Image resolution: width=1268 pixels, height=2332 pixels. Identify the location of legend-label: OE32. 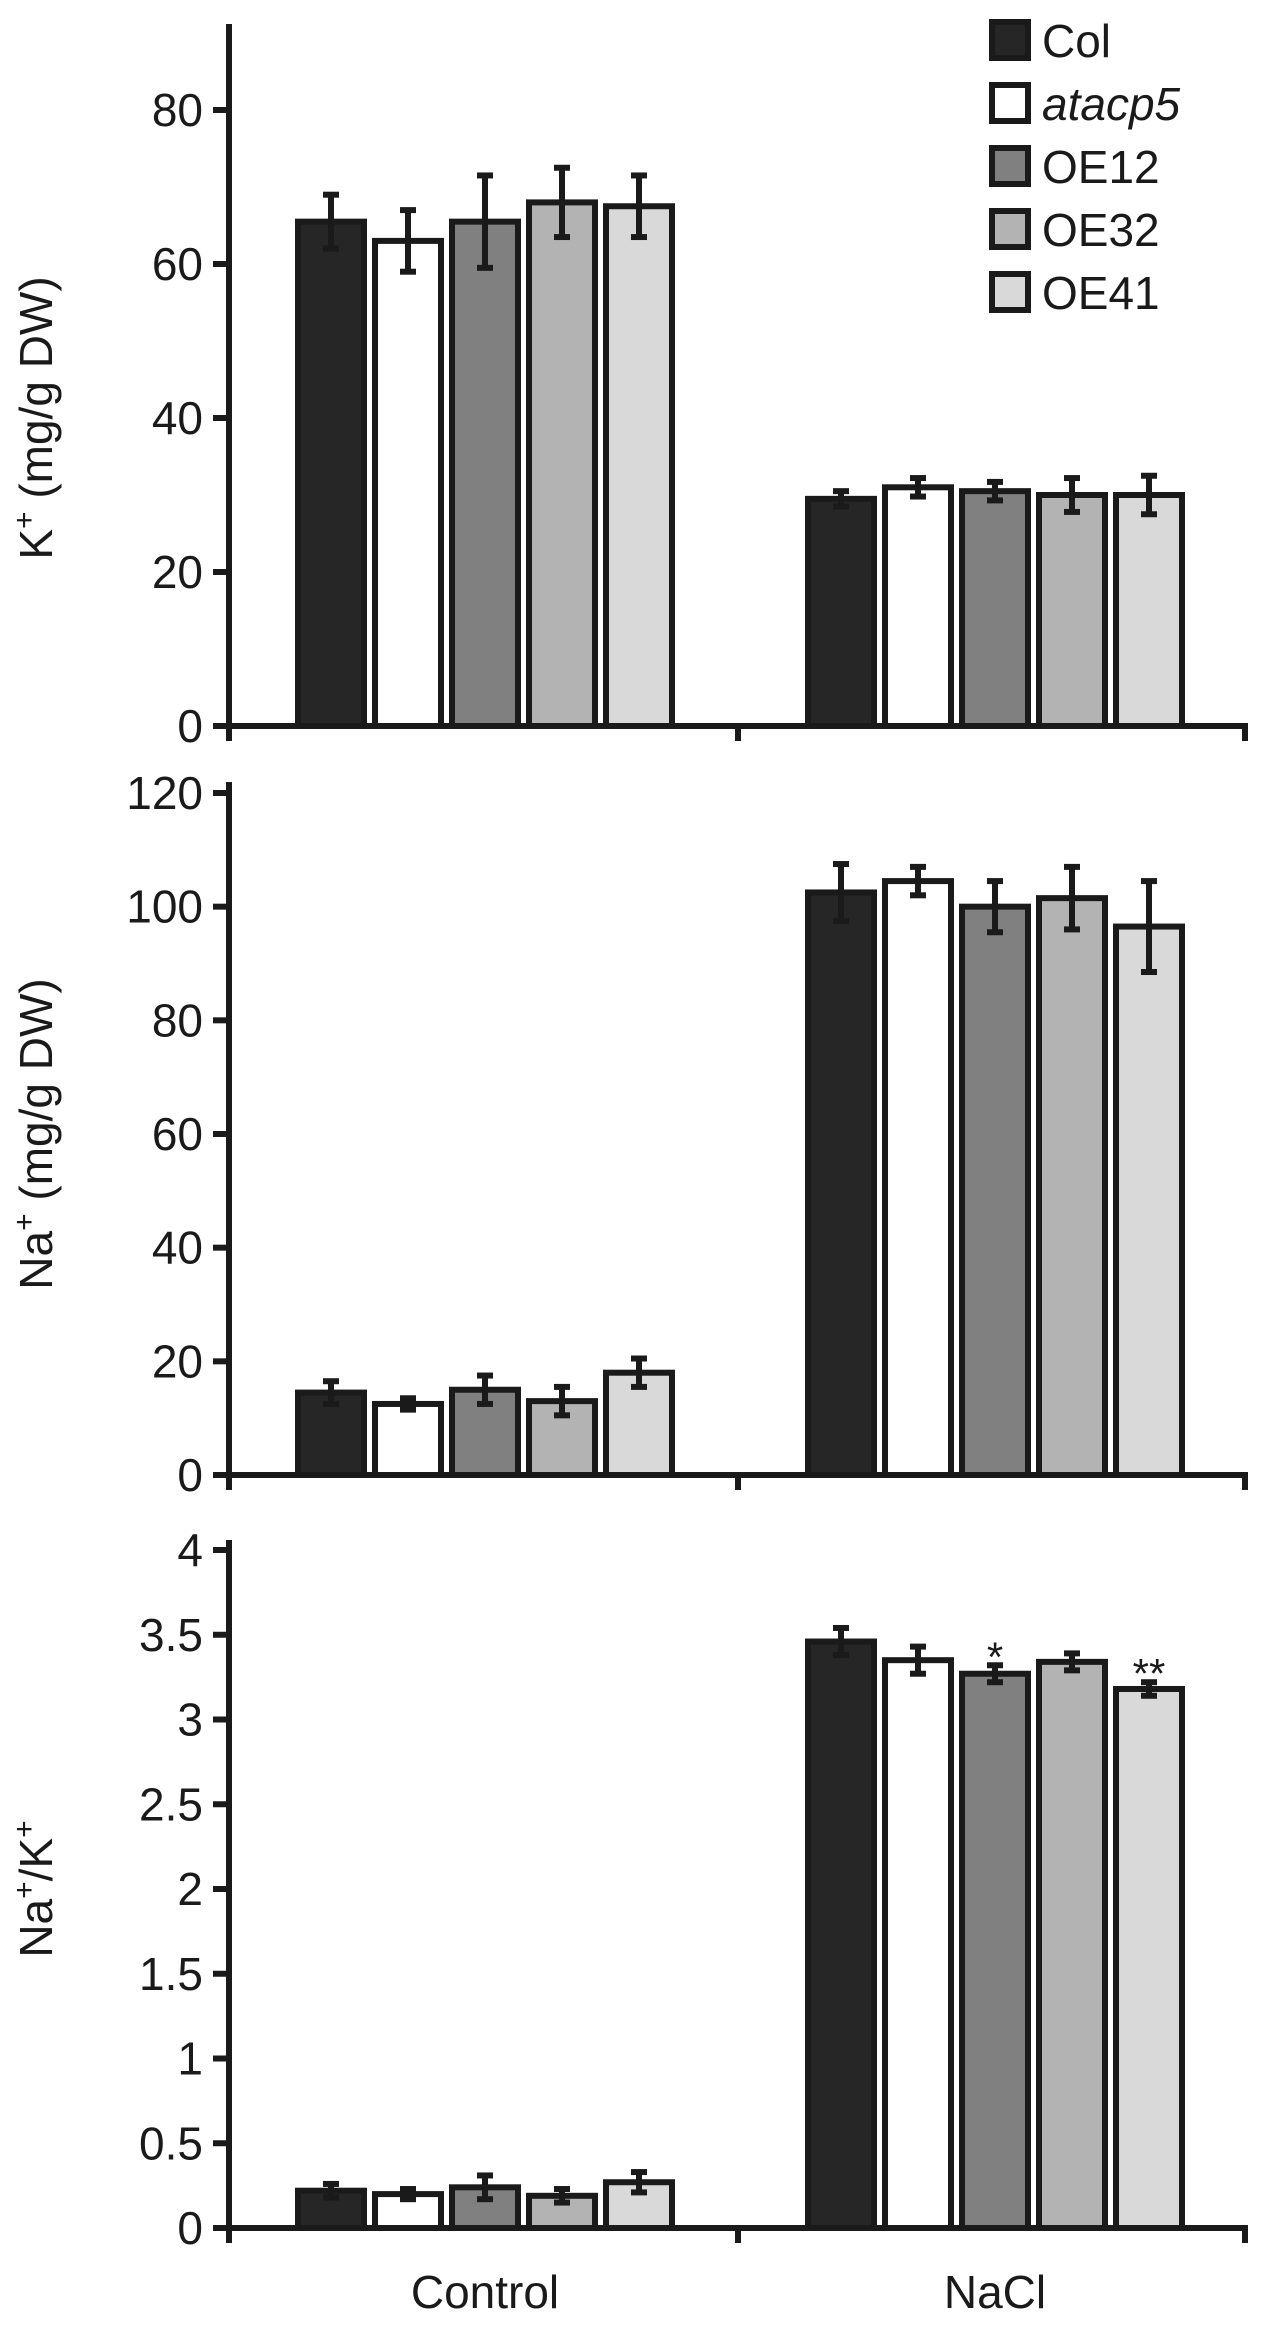
(1101, 230).